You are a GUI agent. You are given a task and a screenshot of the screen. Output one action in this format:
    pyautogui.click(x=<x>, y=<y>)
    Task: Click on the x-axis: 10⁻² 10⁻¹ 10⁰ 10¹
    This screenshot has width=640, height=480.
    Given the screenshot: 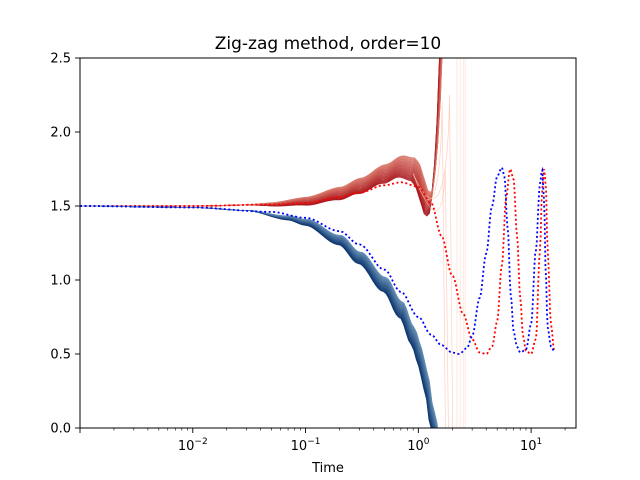 What is the action you would take?
    pyautogui.click(x=322, y=441)
    